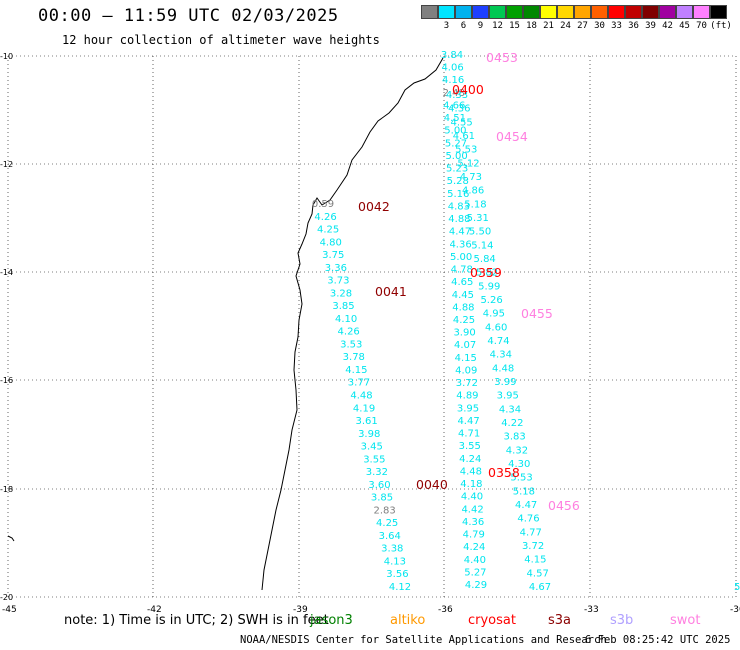 This screenshot has height=650, width=740. Describe the element at coordinates (457, 95) in the screenshot. I see `wave-height-label: 4.33` at that location.